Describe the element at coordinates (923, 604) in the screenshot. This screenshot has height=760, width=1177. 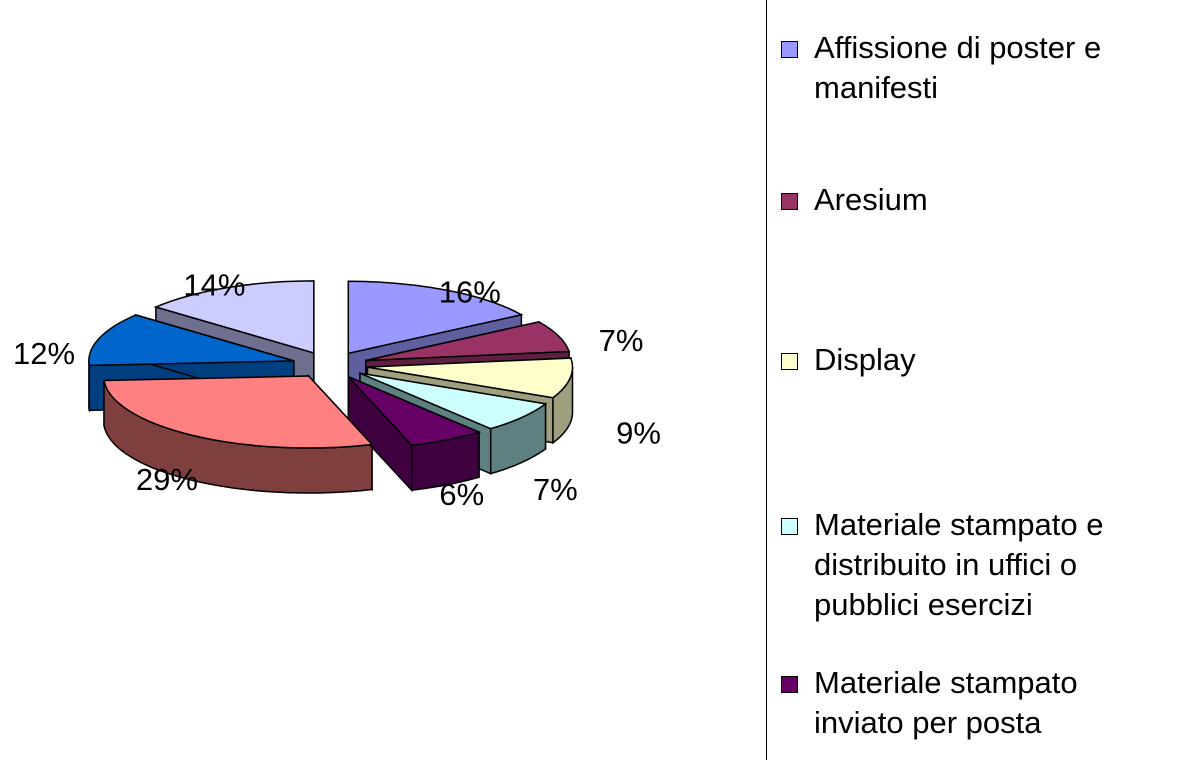
I see `legend-label-line: pubblici esercizi` at that location.